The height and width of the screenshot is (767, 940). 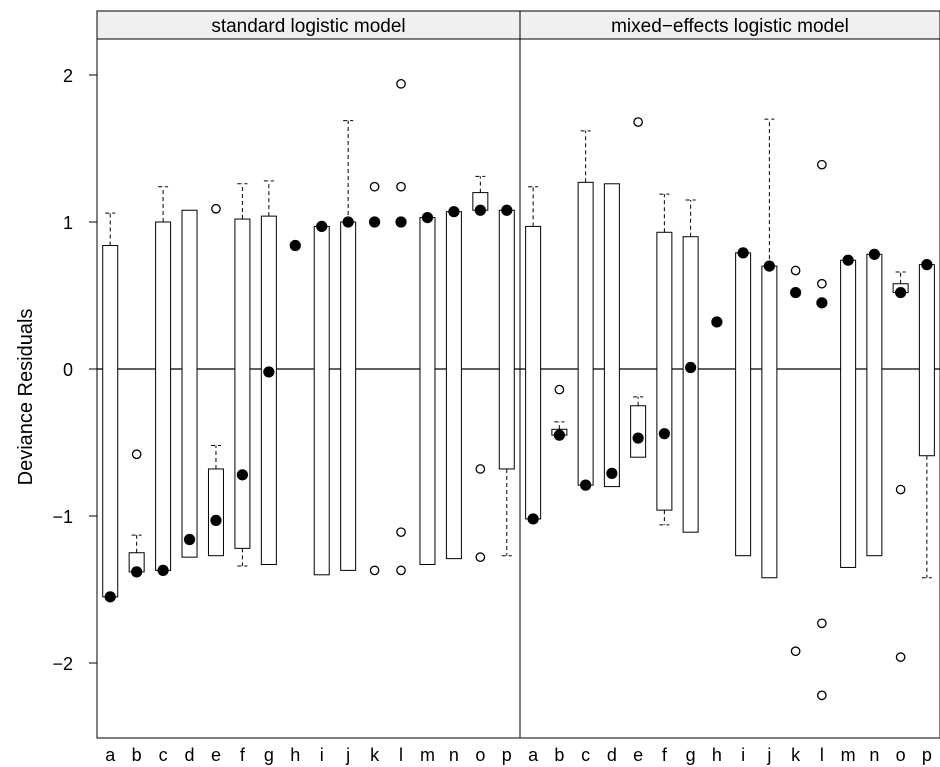 What do you see at coordinates (26, 397) in the screenshot?
I see `y-axis-title: Deviance Residuals` at bounding box center [26, 397].